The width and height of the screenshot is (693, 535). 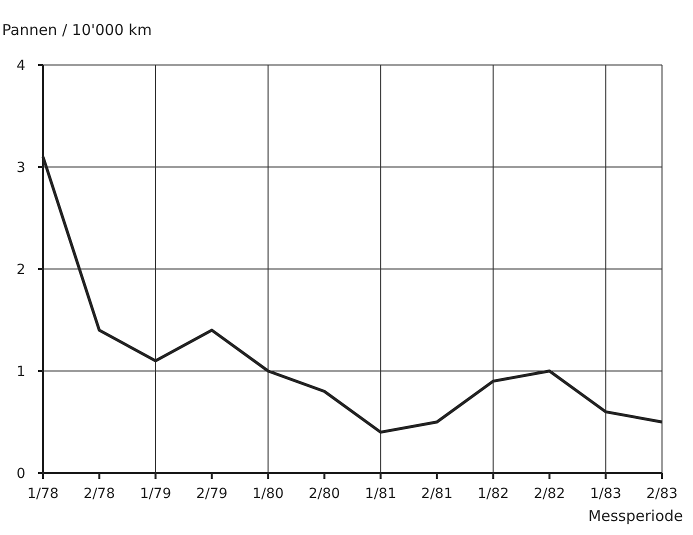 What do you see at coordinates (662, 494) in the screenshot?
I see `x-tick-label: 2/83` at bounding box center [662, 494].